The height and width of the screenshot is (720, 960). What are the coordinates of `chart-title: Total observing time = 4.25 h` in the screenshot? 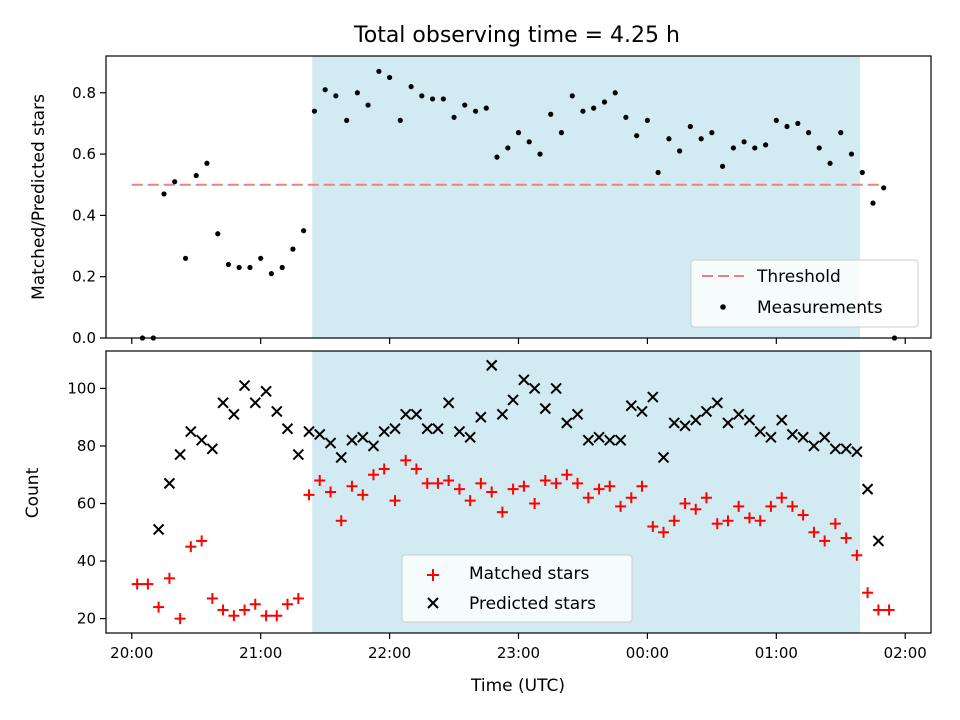 It's located at (516, 35).